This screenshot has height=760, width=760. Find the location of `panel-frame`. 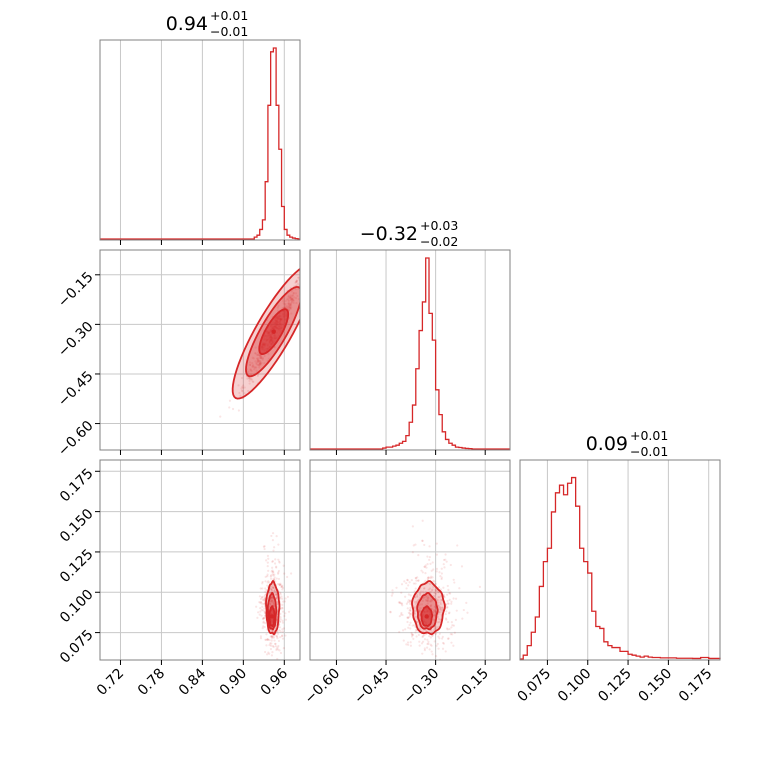

panel-frame is located at coordinates (620, 560).